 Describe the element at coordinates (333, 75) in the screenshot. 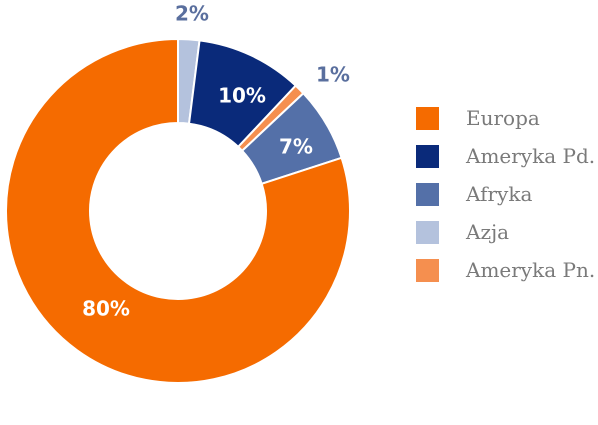

I see `data-label-ameryka-pn: 1%` at that location.